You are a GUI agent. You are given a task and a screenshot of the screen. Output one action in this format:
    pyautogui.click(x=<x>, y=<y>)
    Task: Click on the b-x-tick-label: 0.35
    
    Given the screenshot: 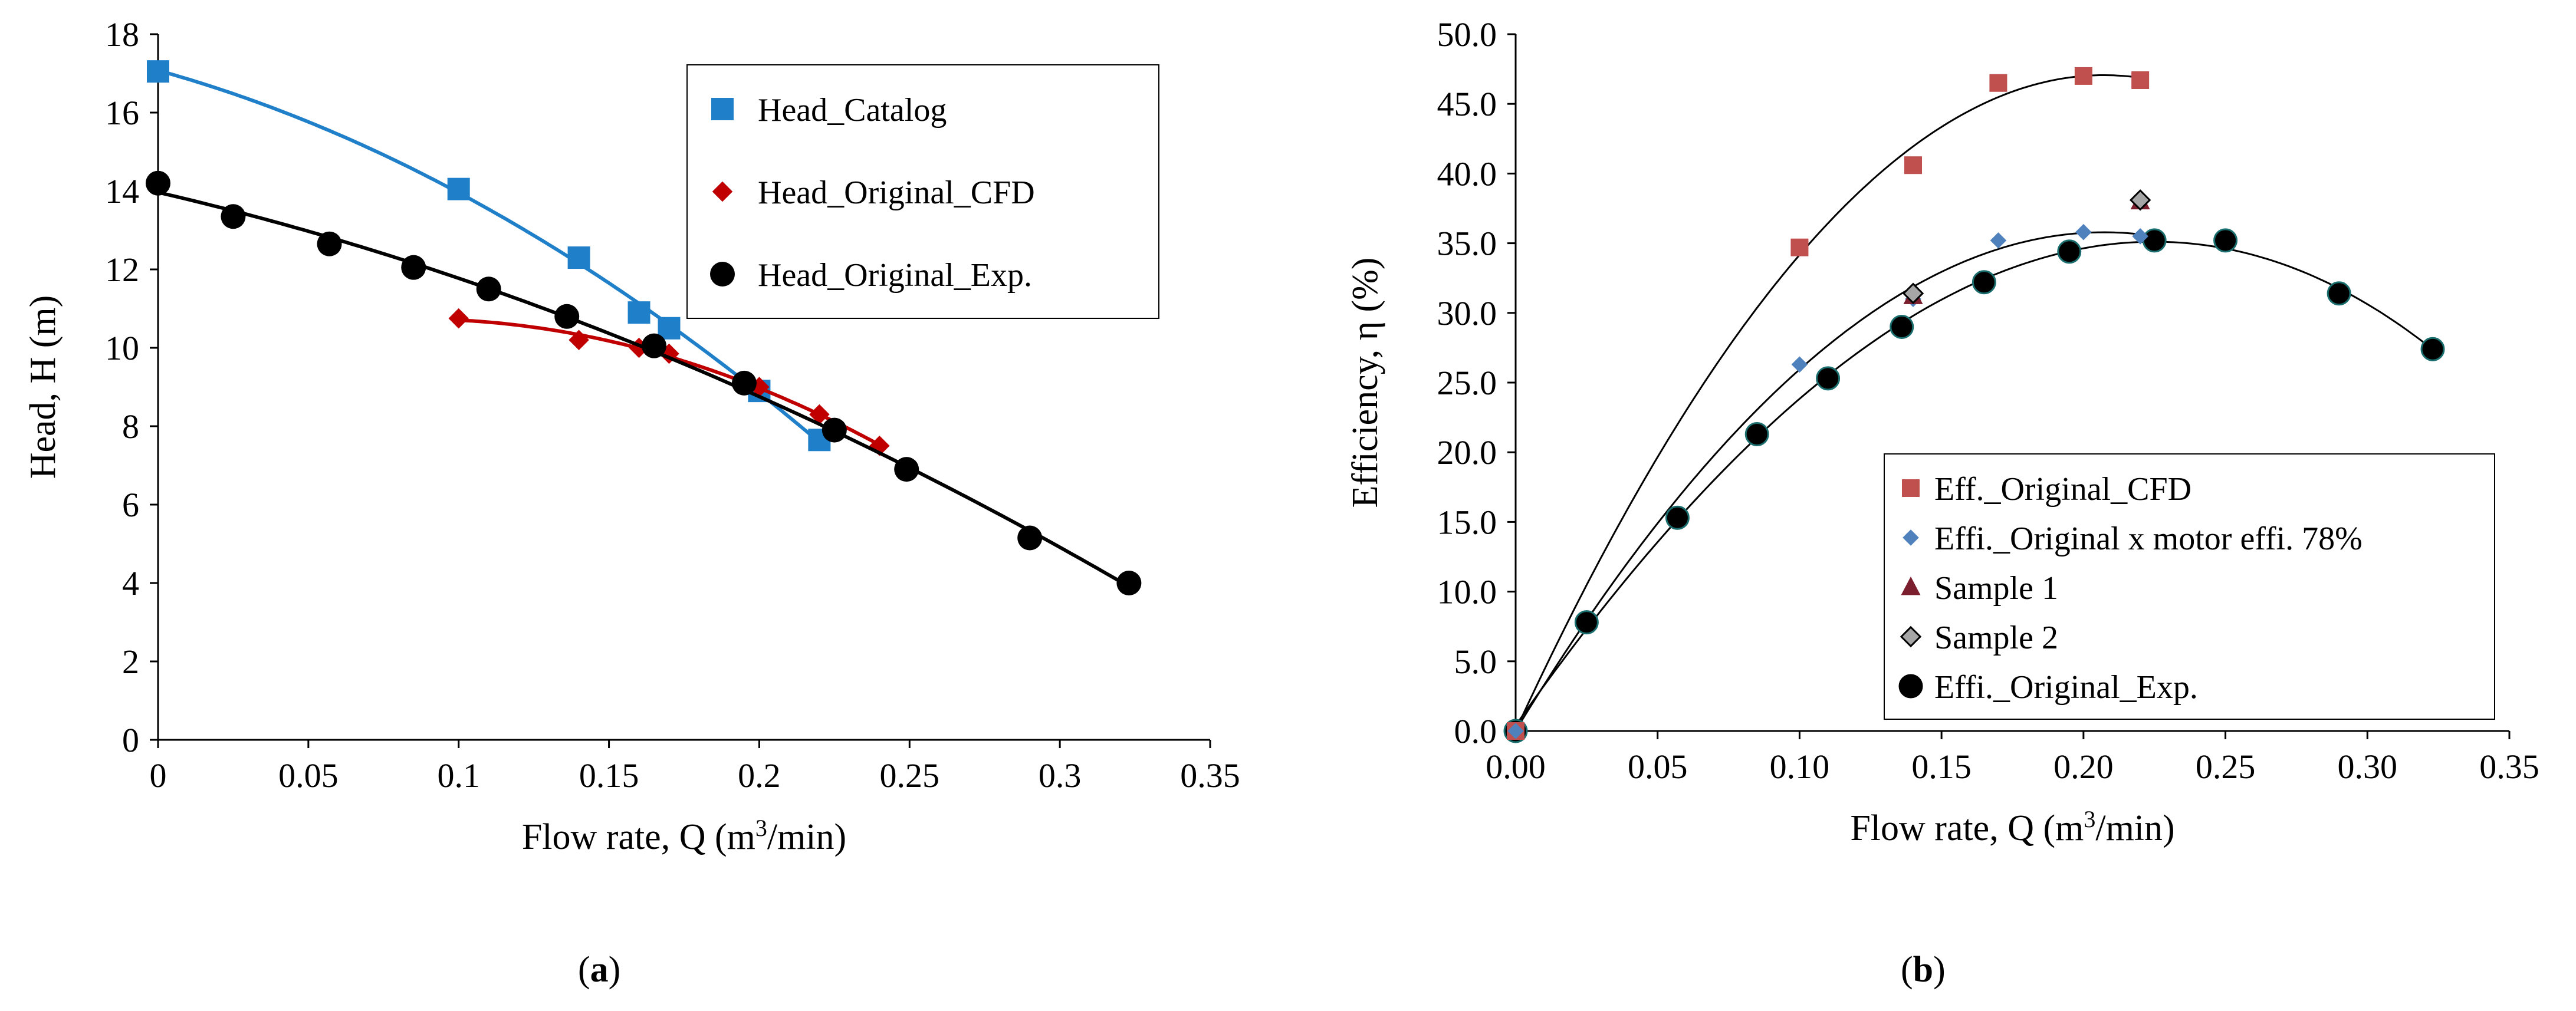 What is the action you would take?
    pyautogui.click(x=2509, y=766)
    